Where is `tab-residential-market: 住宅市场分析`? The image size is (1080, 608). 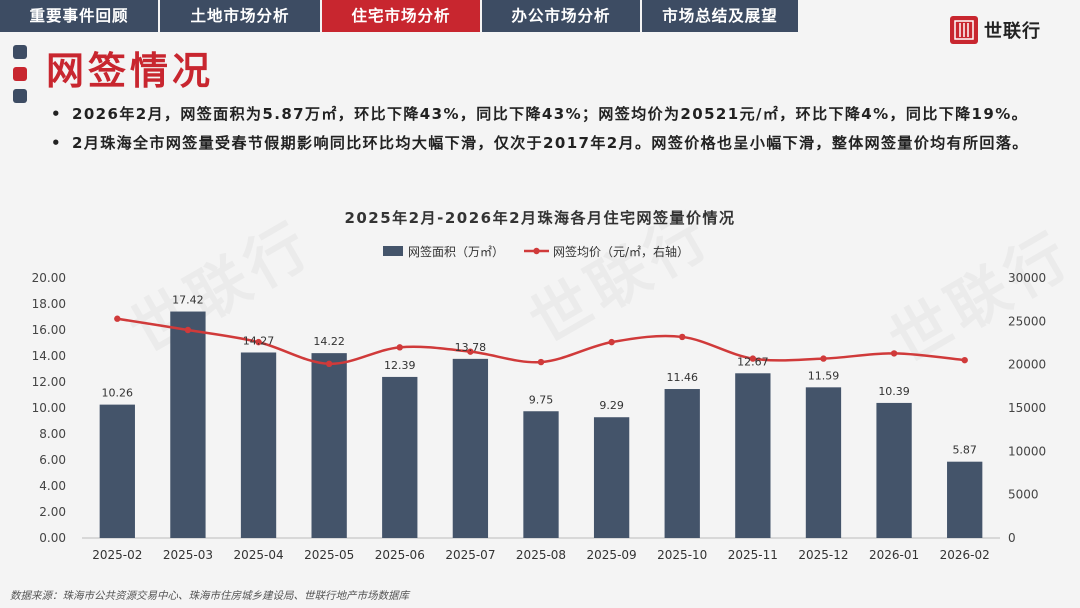 tab-residential-market: 住宅市场分析 is located at coordinates (402, 16).